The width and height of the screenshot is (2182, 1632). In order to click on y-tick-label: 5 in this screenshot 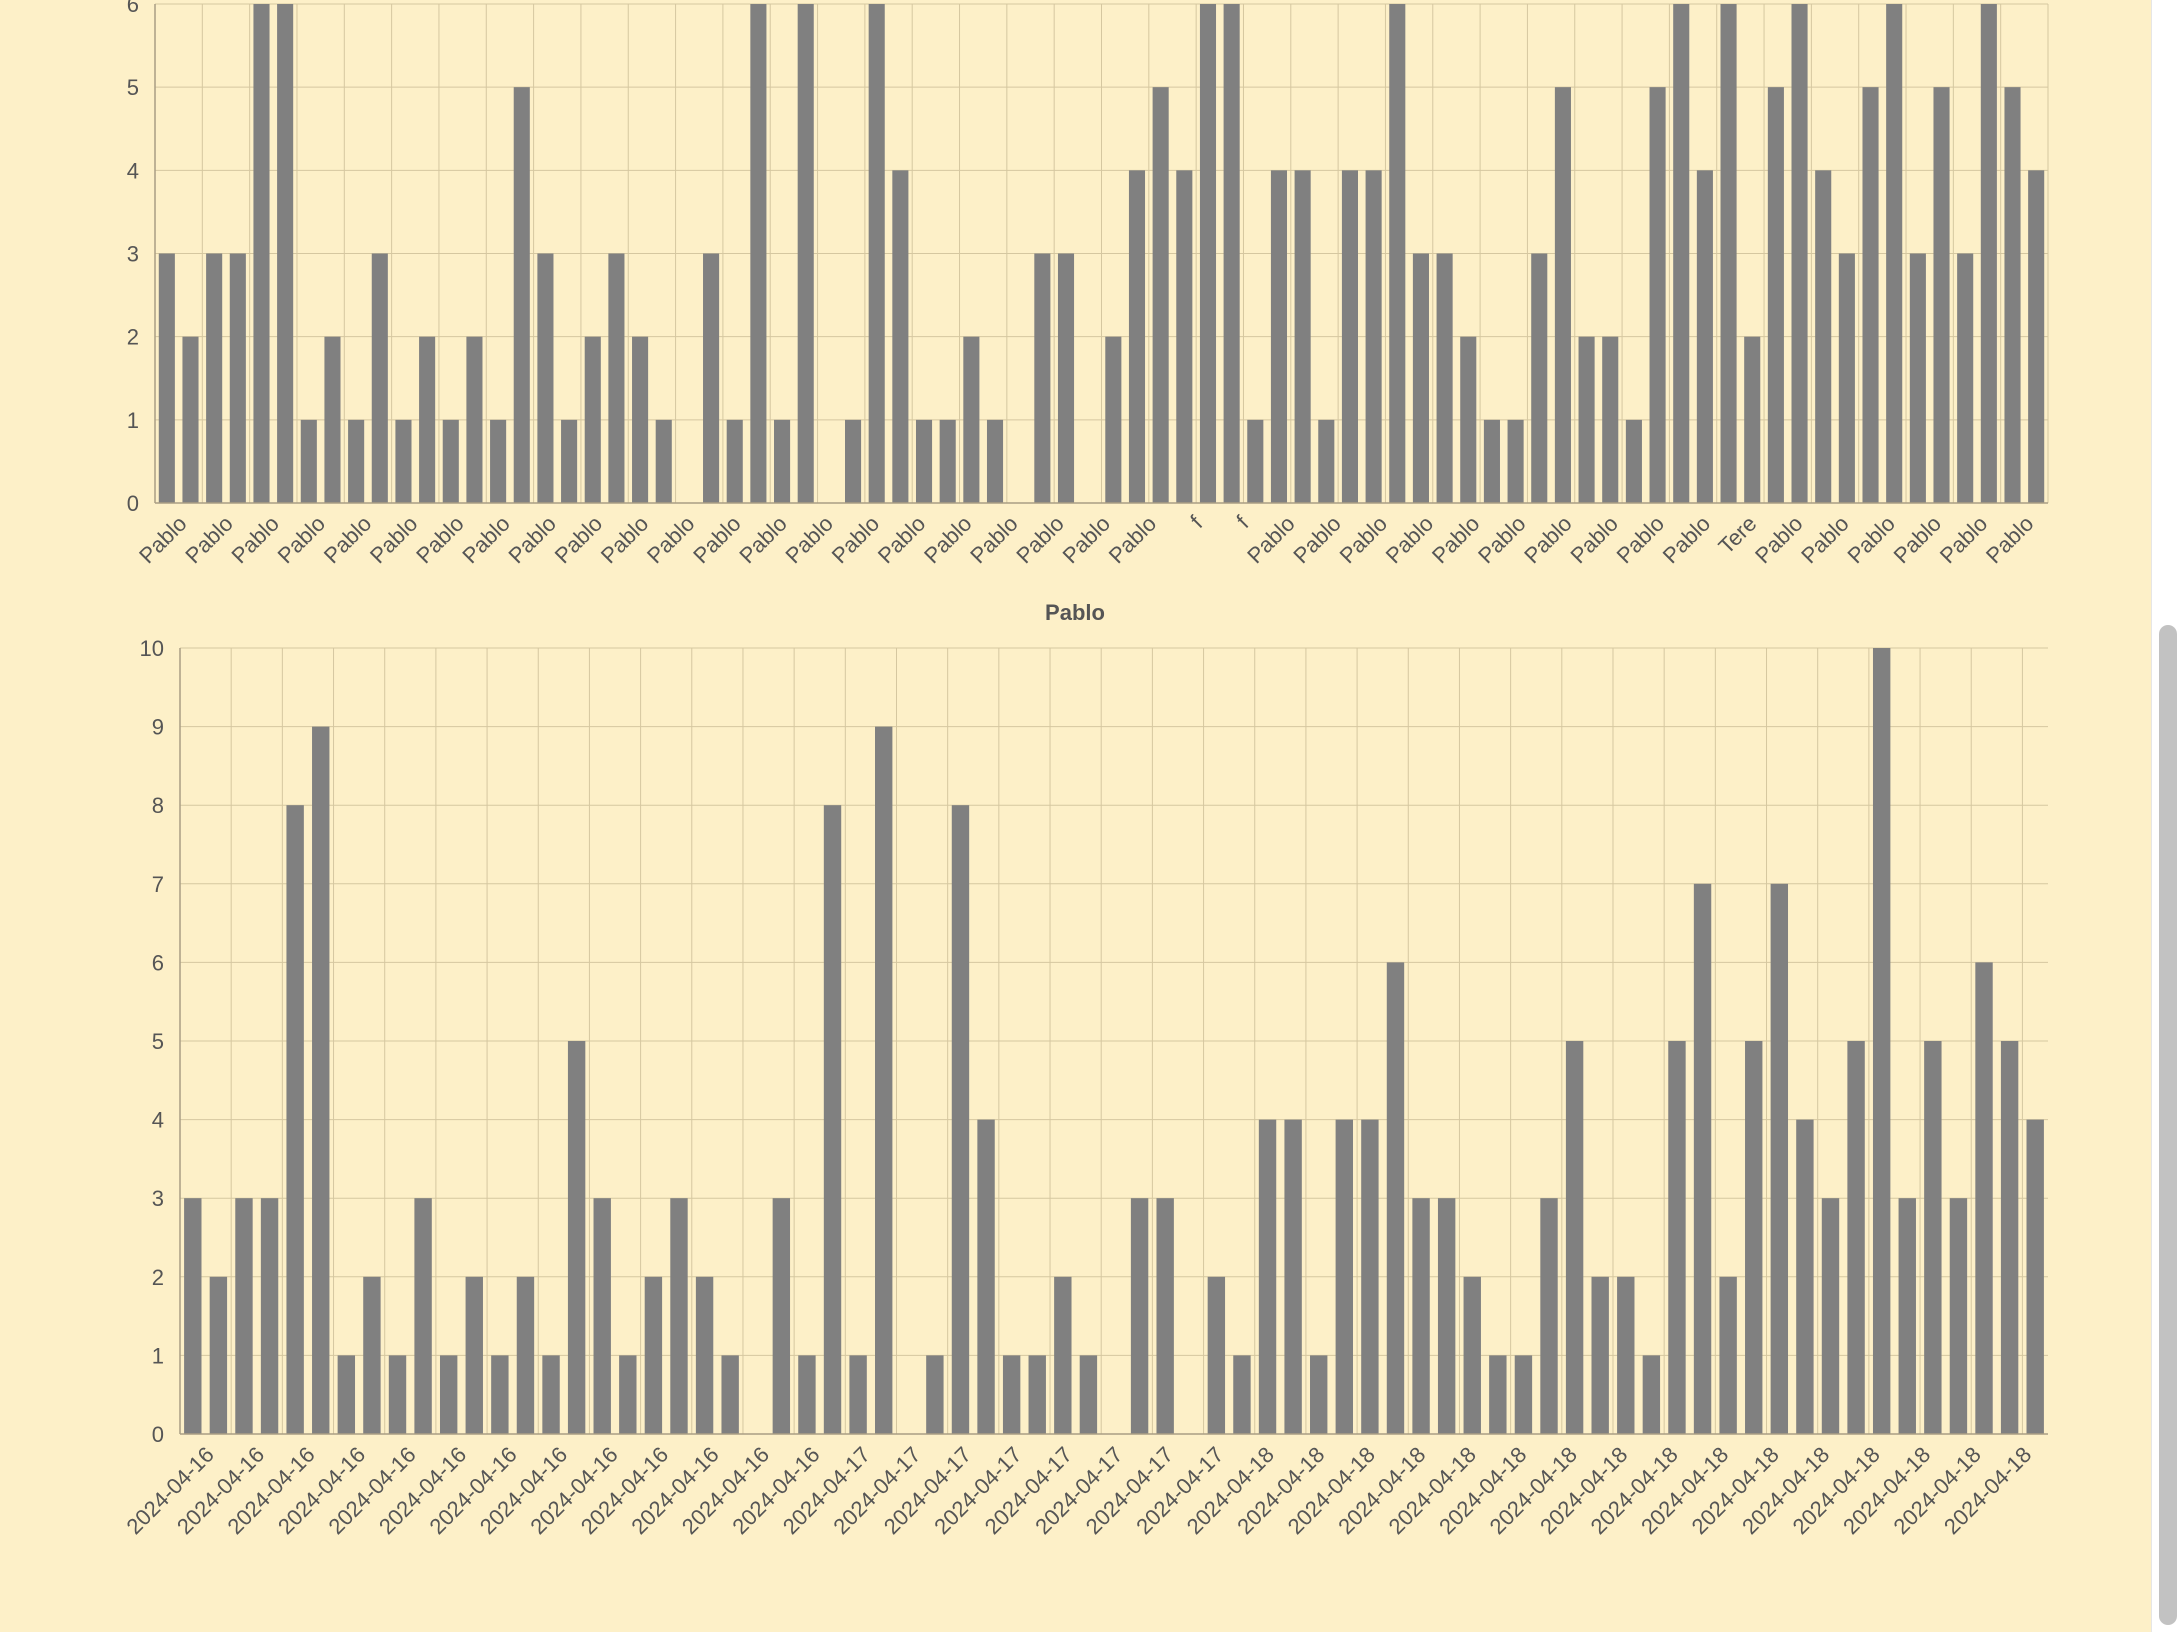, I will do `click(158, 1041)`.